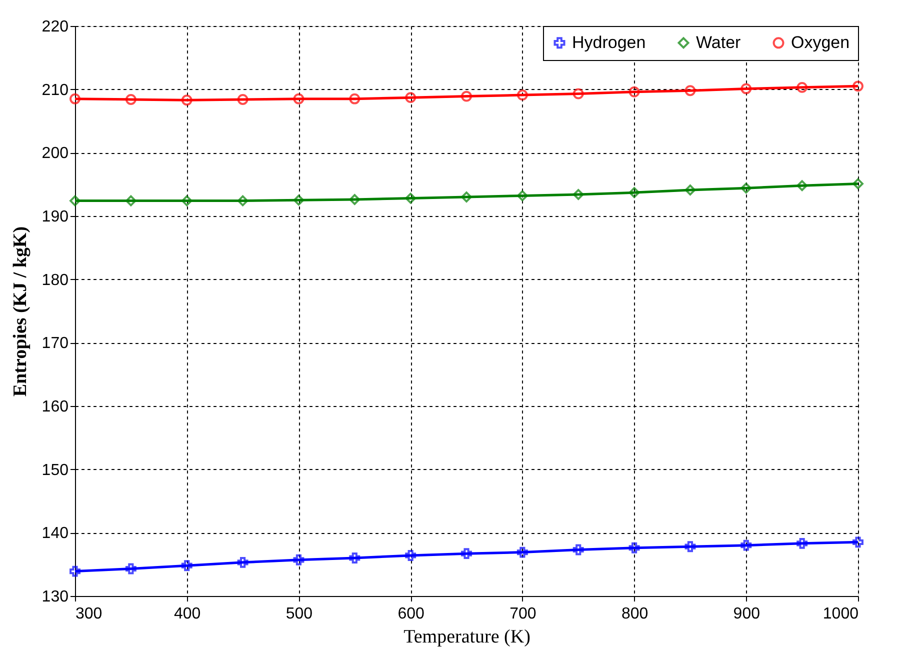 The height and width of the screenshot is (655, 897). Describe the element at coordinates (55, 90) in the screenshot. I see `y-tick-label: 210` at that location.